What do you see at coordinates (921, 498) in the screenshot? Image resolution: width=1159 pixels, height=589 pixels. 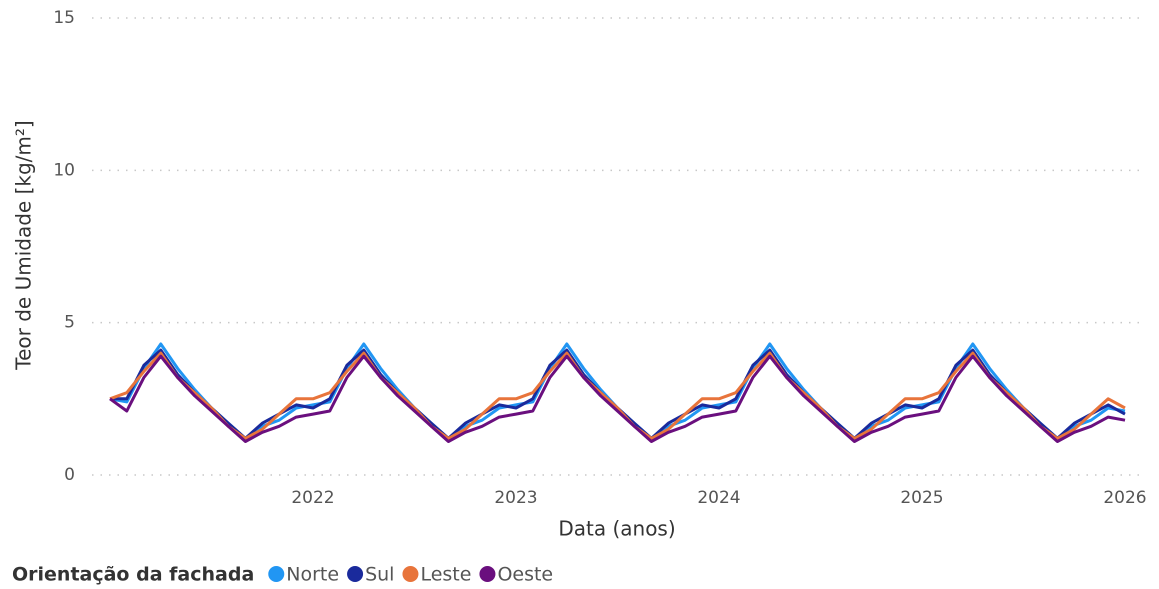 I see `x-tick-label: 2025` at bounding box center [921, 498].